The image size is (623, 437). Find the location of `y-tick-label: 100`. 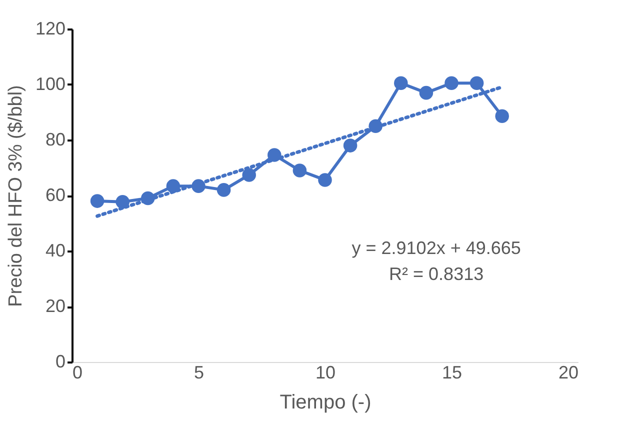

y-tick-label: 100 is located at coordinates (50, 84).